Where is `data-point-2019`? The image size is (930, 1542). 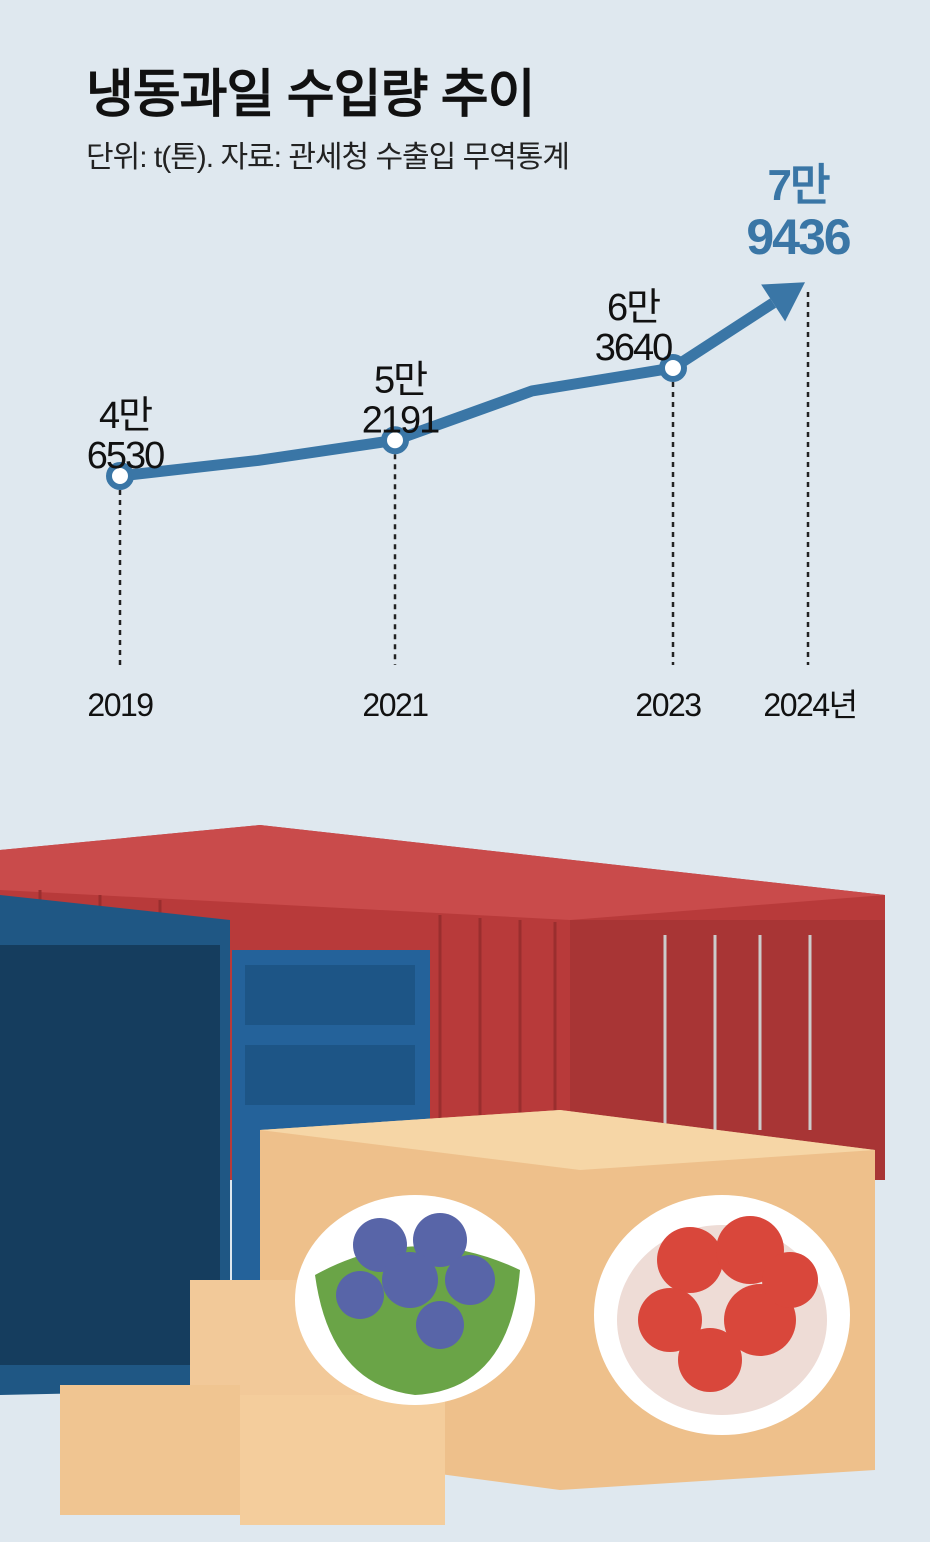 data-point-2019 is located at coordinates (120, 476).